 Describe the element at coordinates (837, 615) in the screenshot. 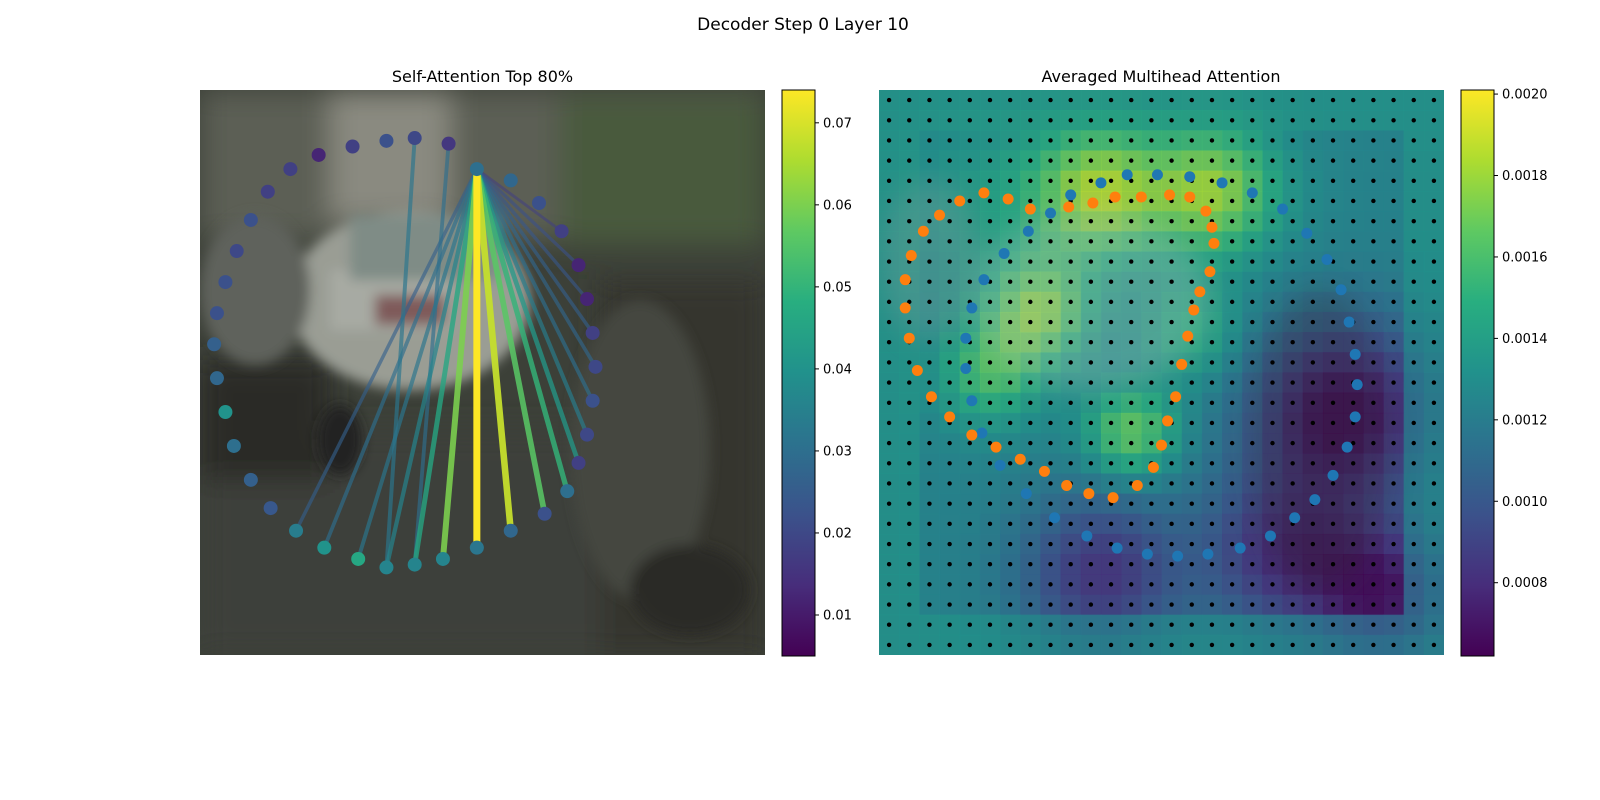

I see `colorbar-tick-label-0: 0.01` at that location.